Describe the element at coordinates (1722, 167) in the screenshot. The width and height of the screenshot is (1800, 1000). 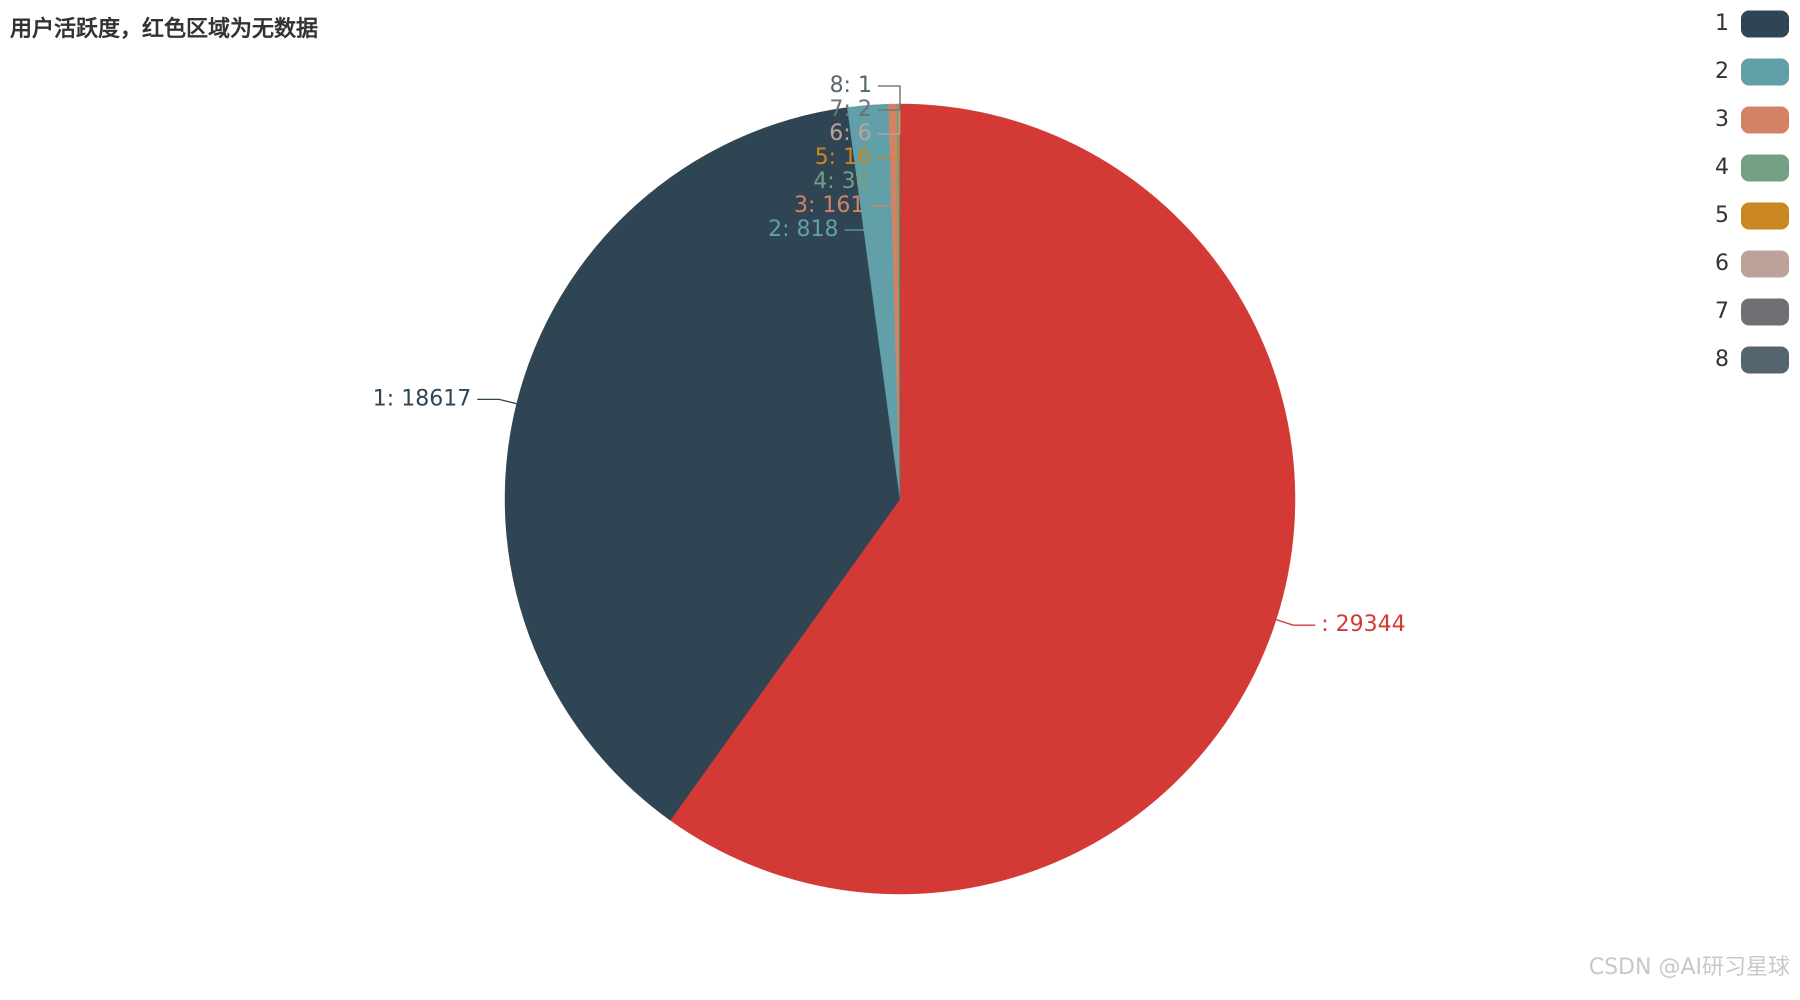
I see `legend-label: 4` at that location.